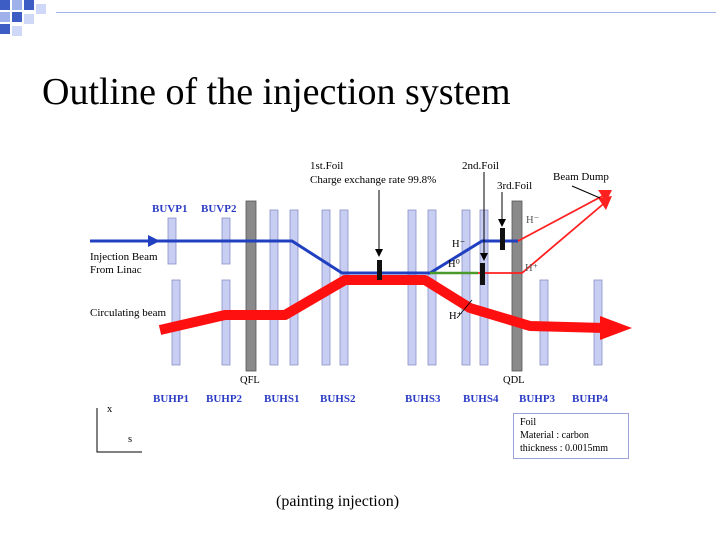  I want to click on label-injection-beam: Injection Beam, so click(124, 257).